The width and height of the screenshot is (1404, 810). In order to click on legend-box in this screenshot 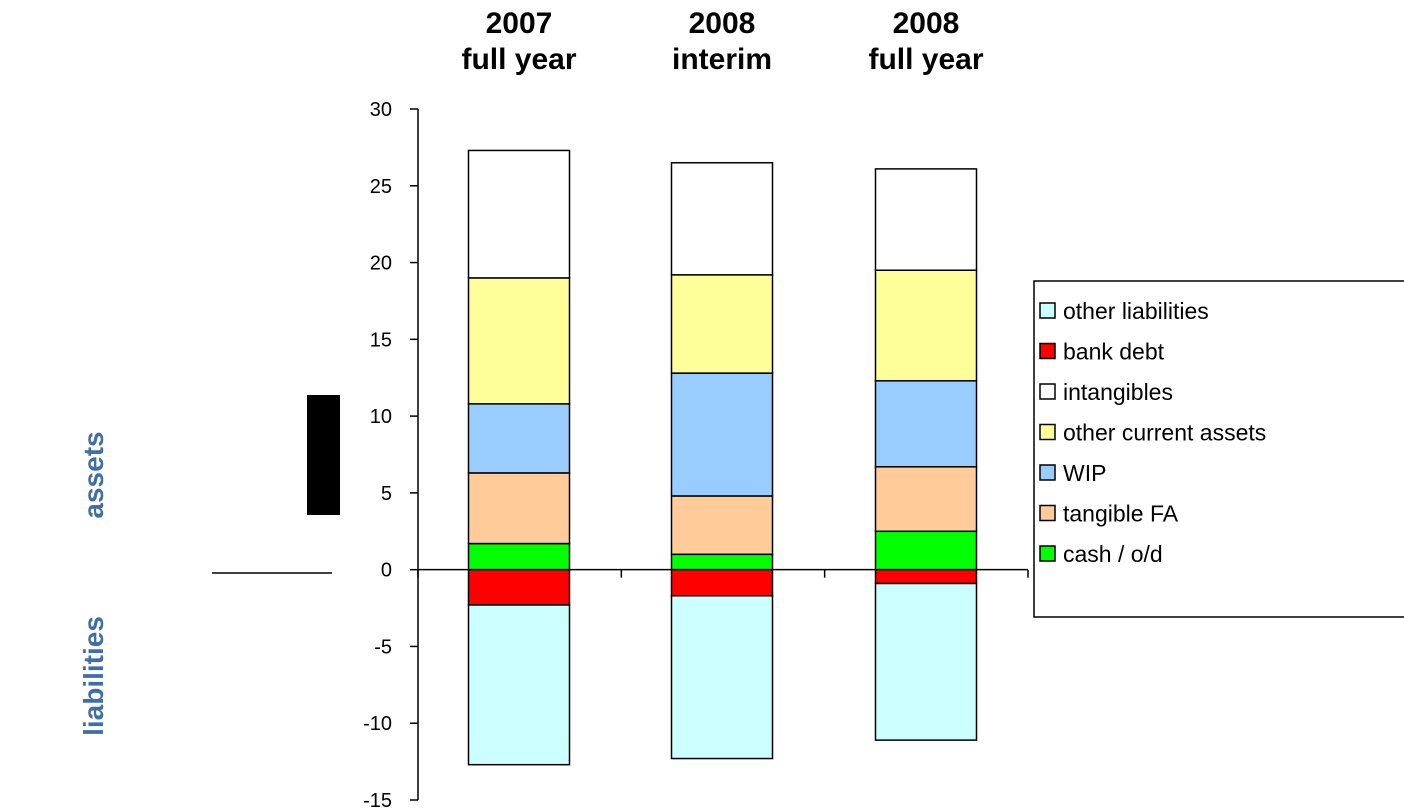, I will do `click(1218, 449)`.